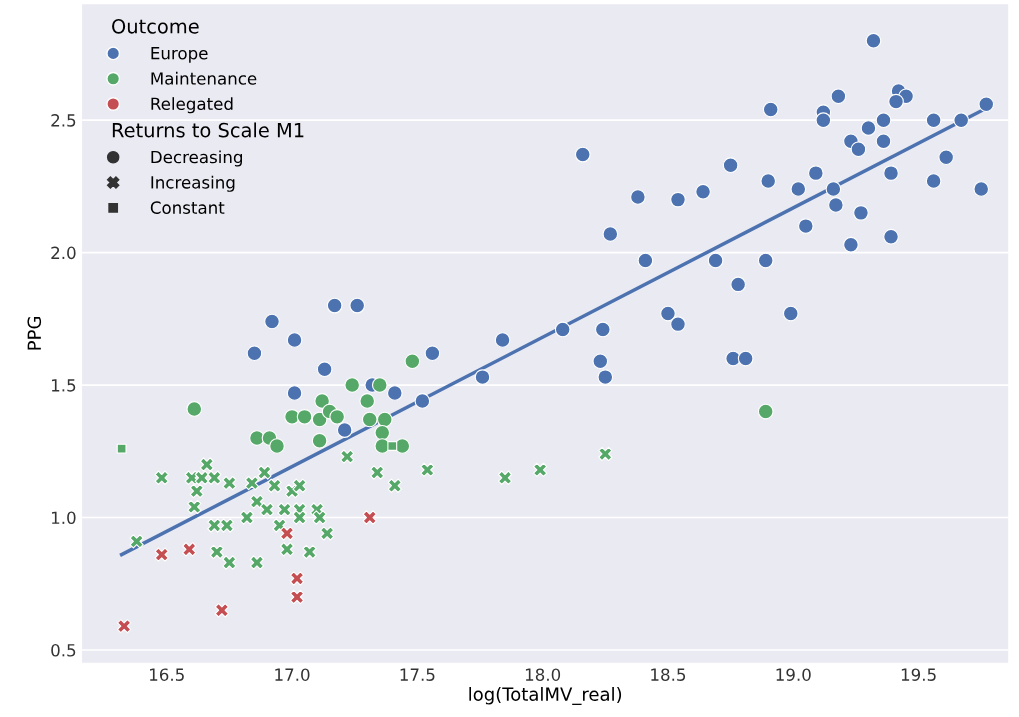  I want to click on legend-label: Europe, so click(179, 55).